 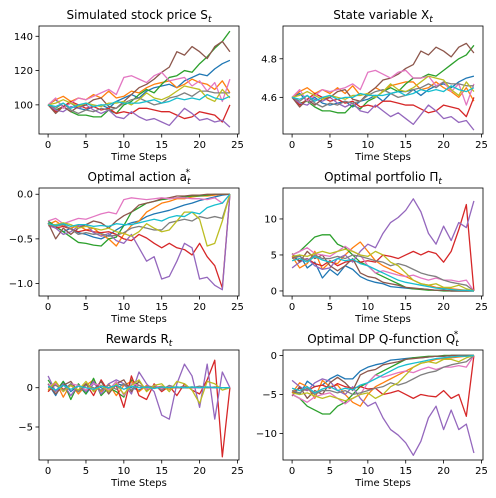 What do you see at coordinates (139, 16) in the screenshot?
I see `subplot-title: Simulated stock price St` at bounding box center [139, 16].